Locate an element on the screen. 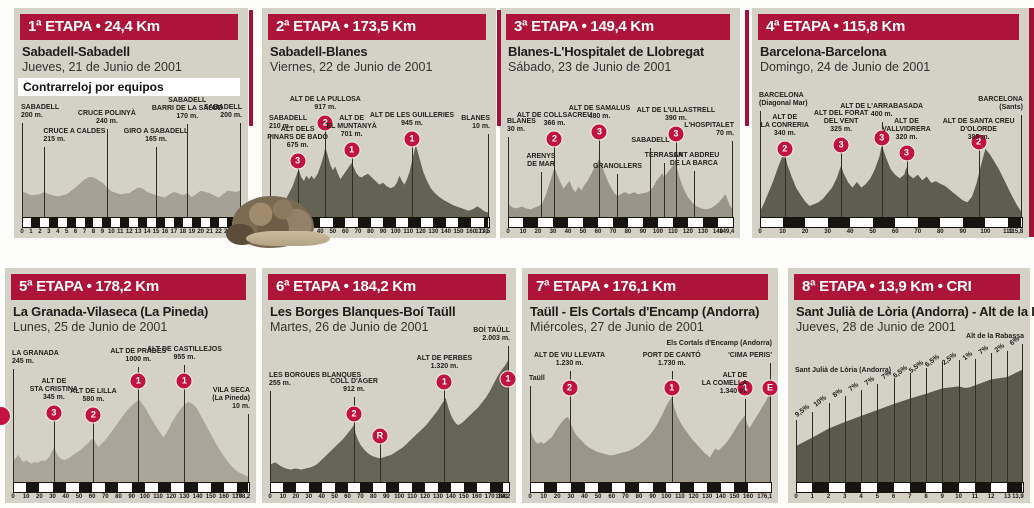 This screenshot has height=508, width=1034. axis-tick-label: 184,2 is located at coordinates (503, 497).